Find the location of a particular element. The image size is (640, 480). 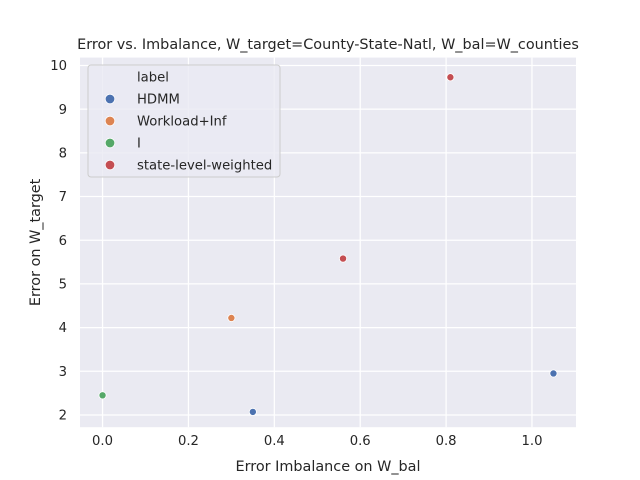

y-tick-label: 10 is located at coordinates (58, 66).